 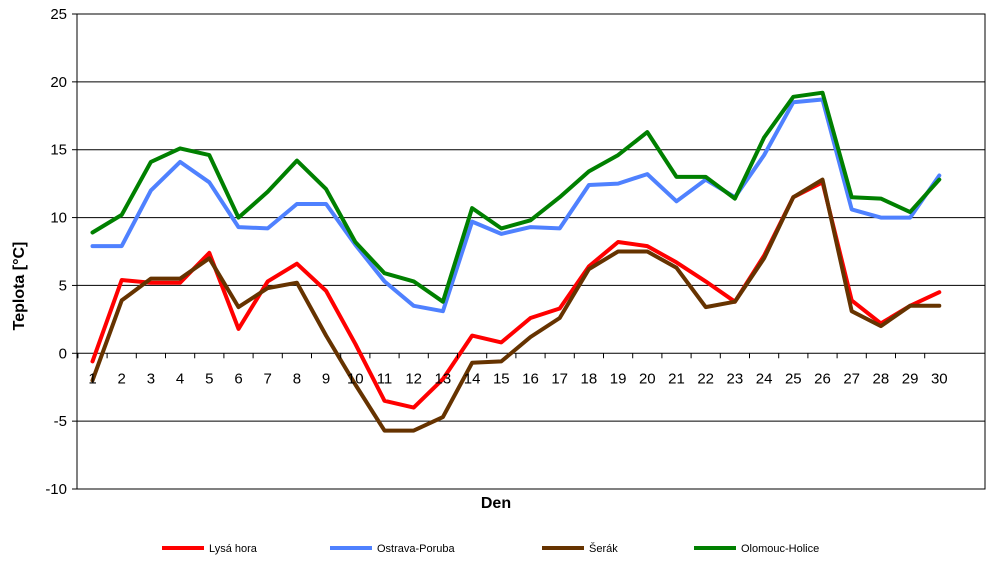 I want to click on x-tick-label-25: 25, so click(x=793, y=378).